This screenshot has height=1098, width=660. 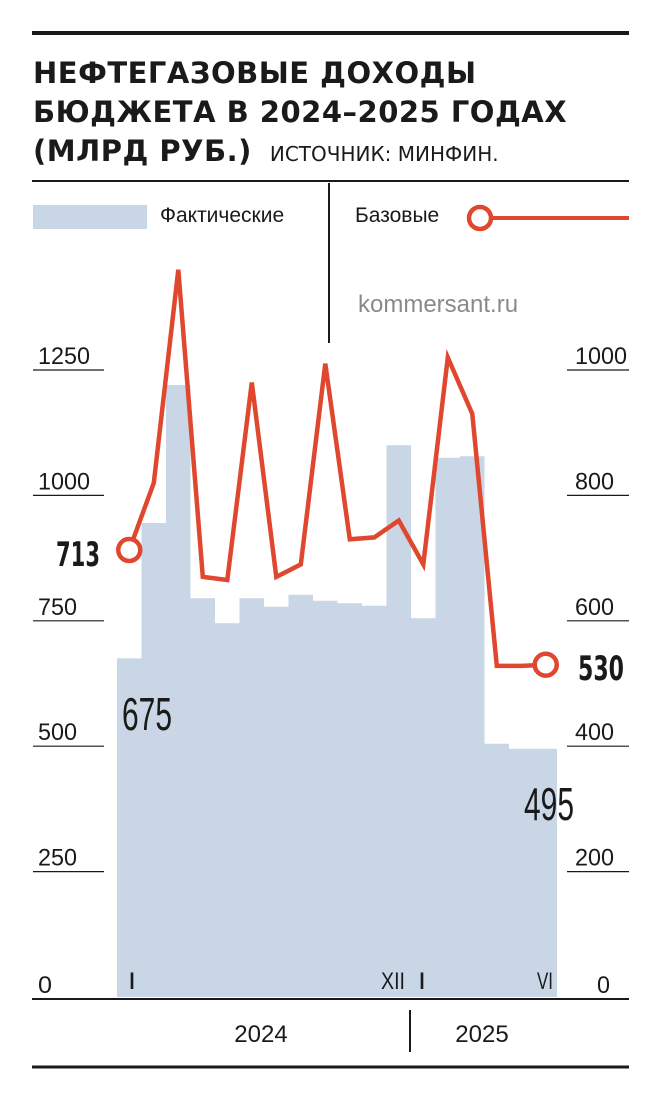 I want to click on source-note: ИСТОЧНИК: МИНФИН., so click(x=384, y=154).